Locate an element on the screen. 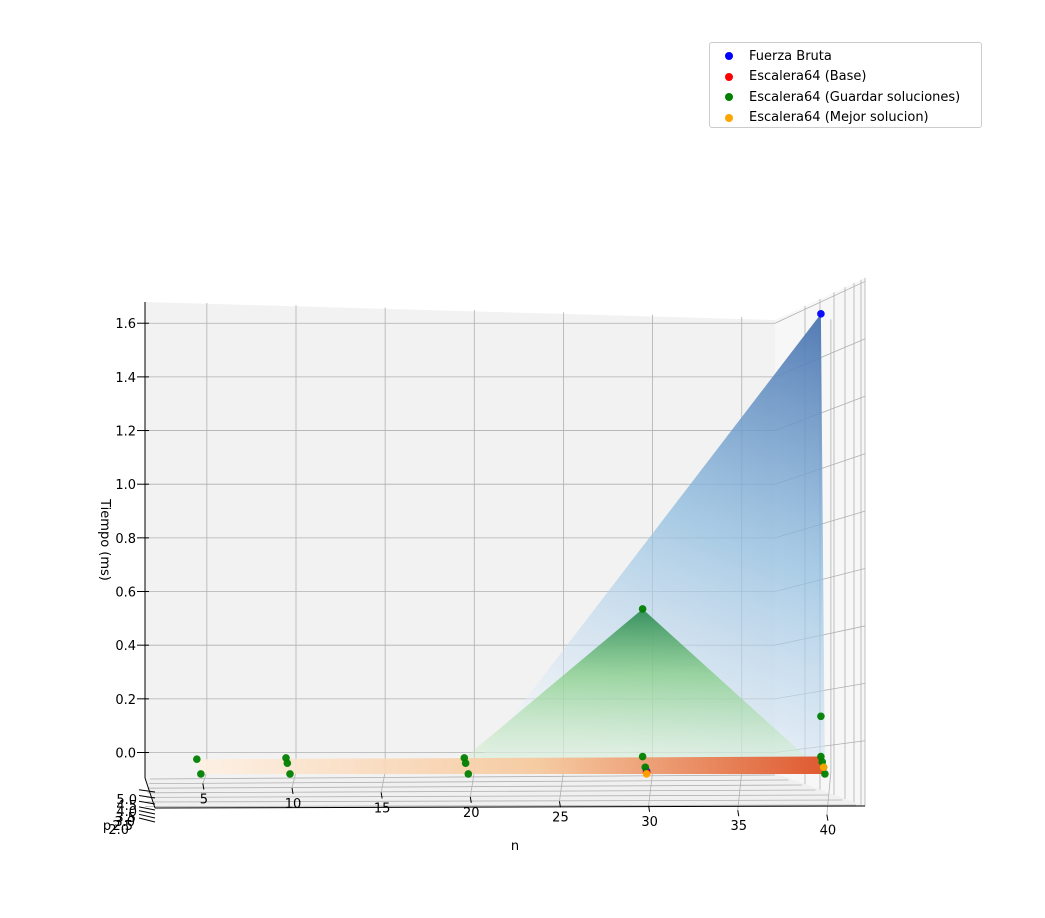 The height and width of the screenshot is (918, 1045). legend-label: Escalera64 (Mejor solucion) is located at coordinates (839, 118).